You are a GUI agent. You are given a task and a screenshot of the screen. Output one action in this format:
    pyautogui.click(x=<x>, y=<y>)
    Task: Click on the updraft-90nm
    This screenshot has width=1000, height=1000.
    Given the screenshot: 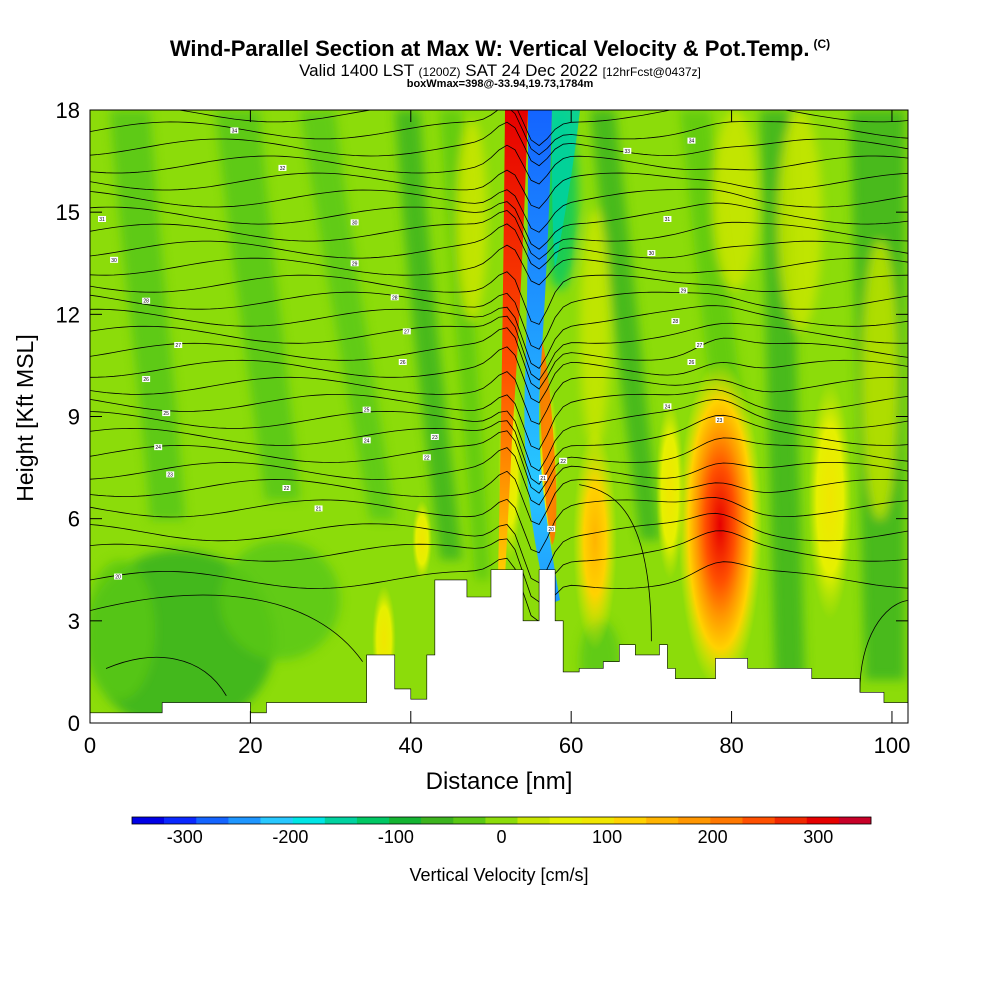 What is the action you would take?
    pyautogui.click(x=830, y=500)
    